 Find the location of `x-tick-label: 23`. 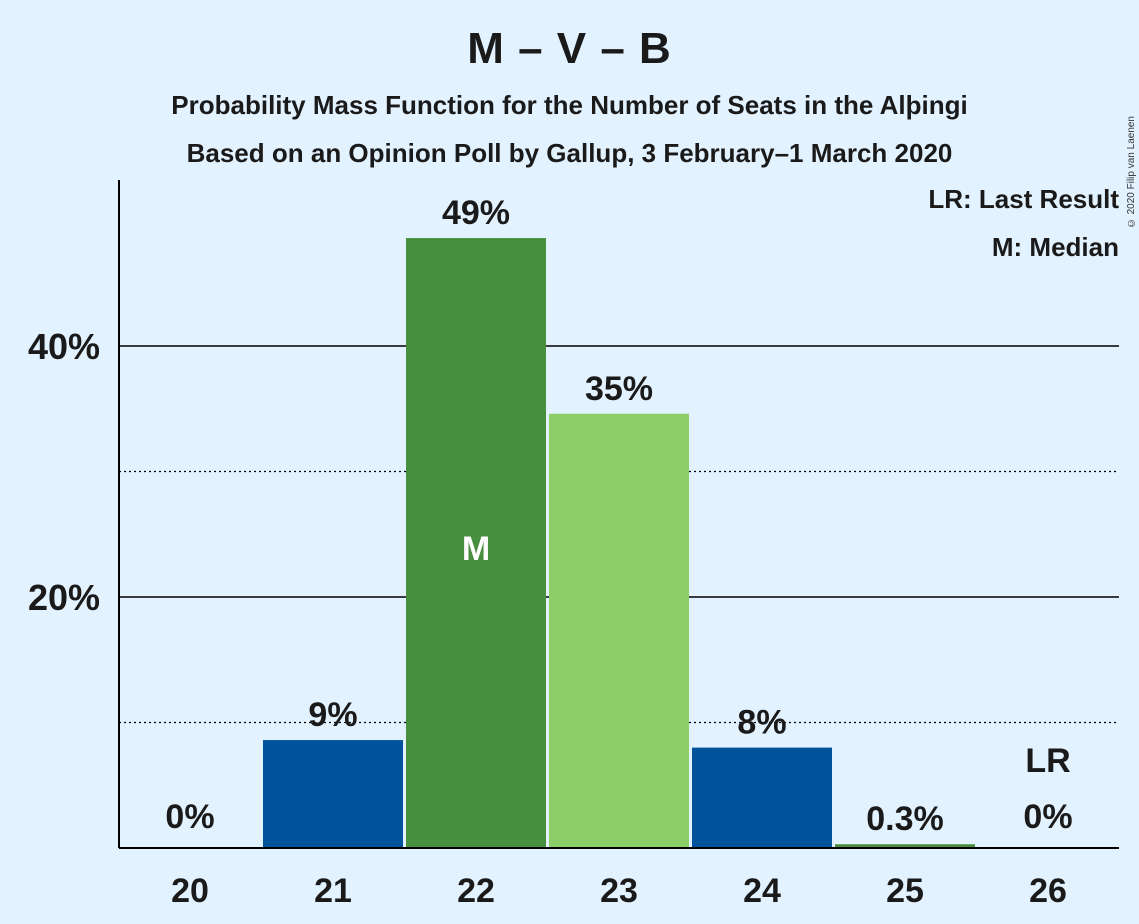

x-tick-label: 23 is located at coordinates (619, 891).